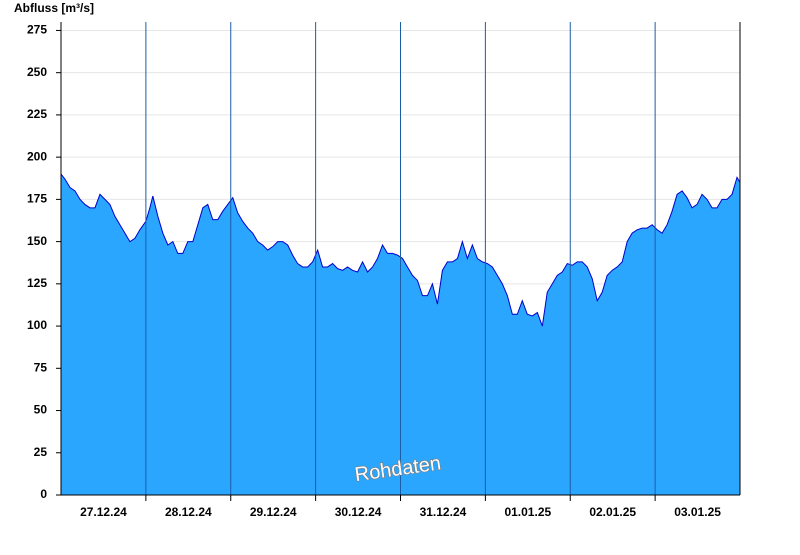 The image size is (800, 555). I want to click on y-tick-label: 100, so click(37, 325).